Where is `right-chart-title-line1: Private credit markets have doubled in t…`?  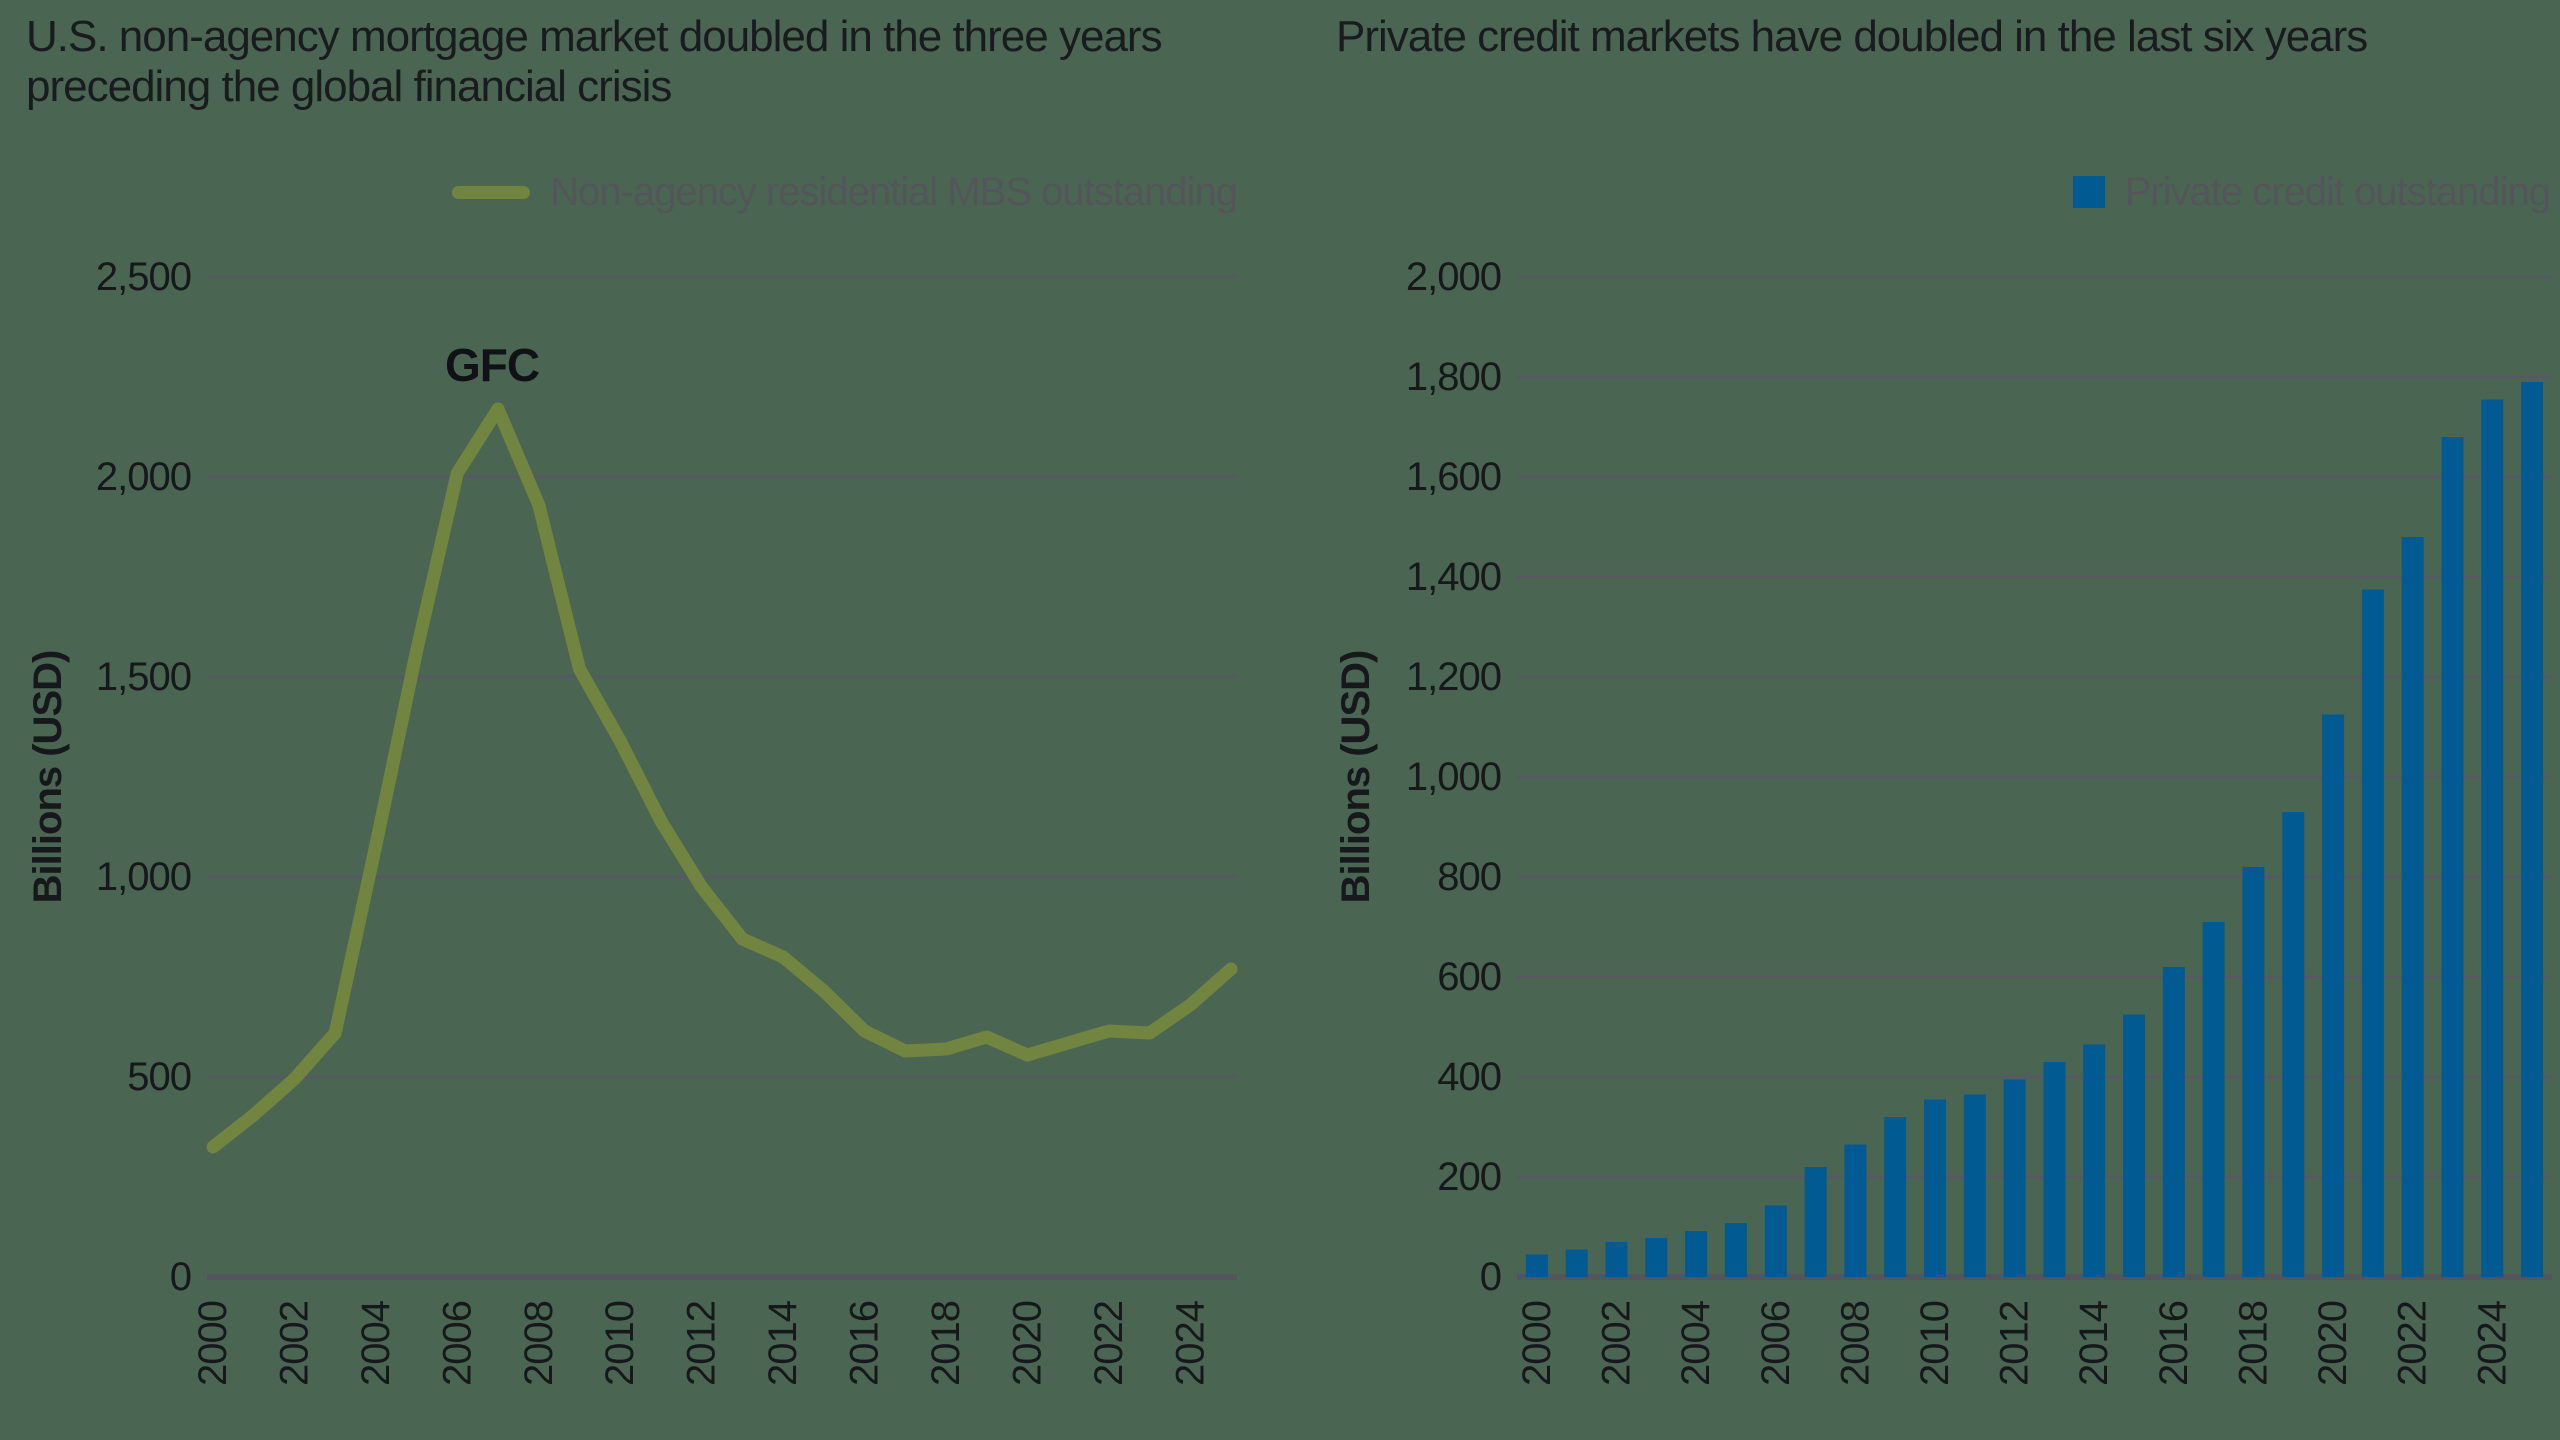 right-chart-title-line1: Private credit markets have doubled in t… is located at coordinates (1852, 36).